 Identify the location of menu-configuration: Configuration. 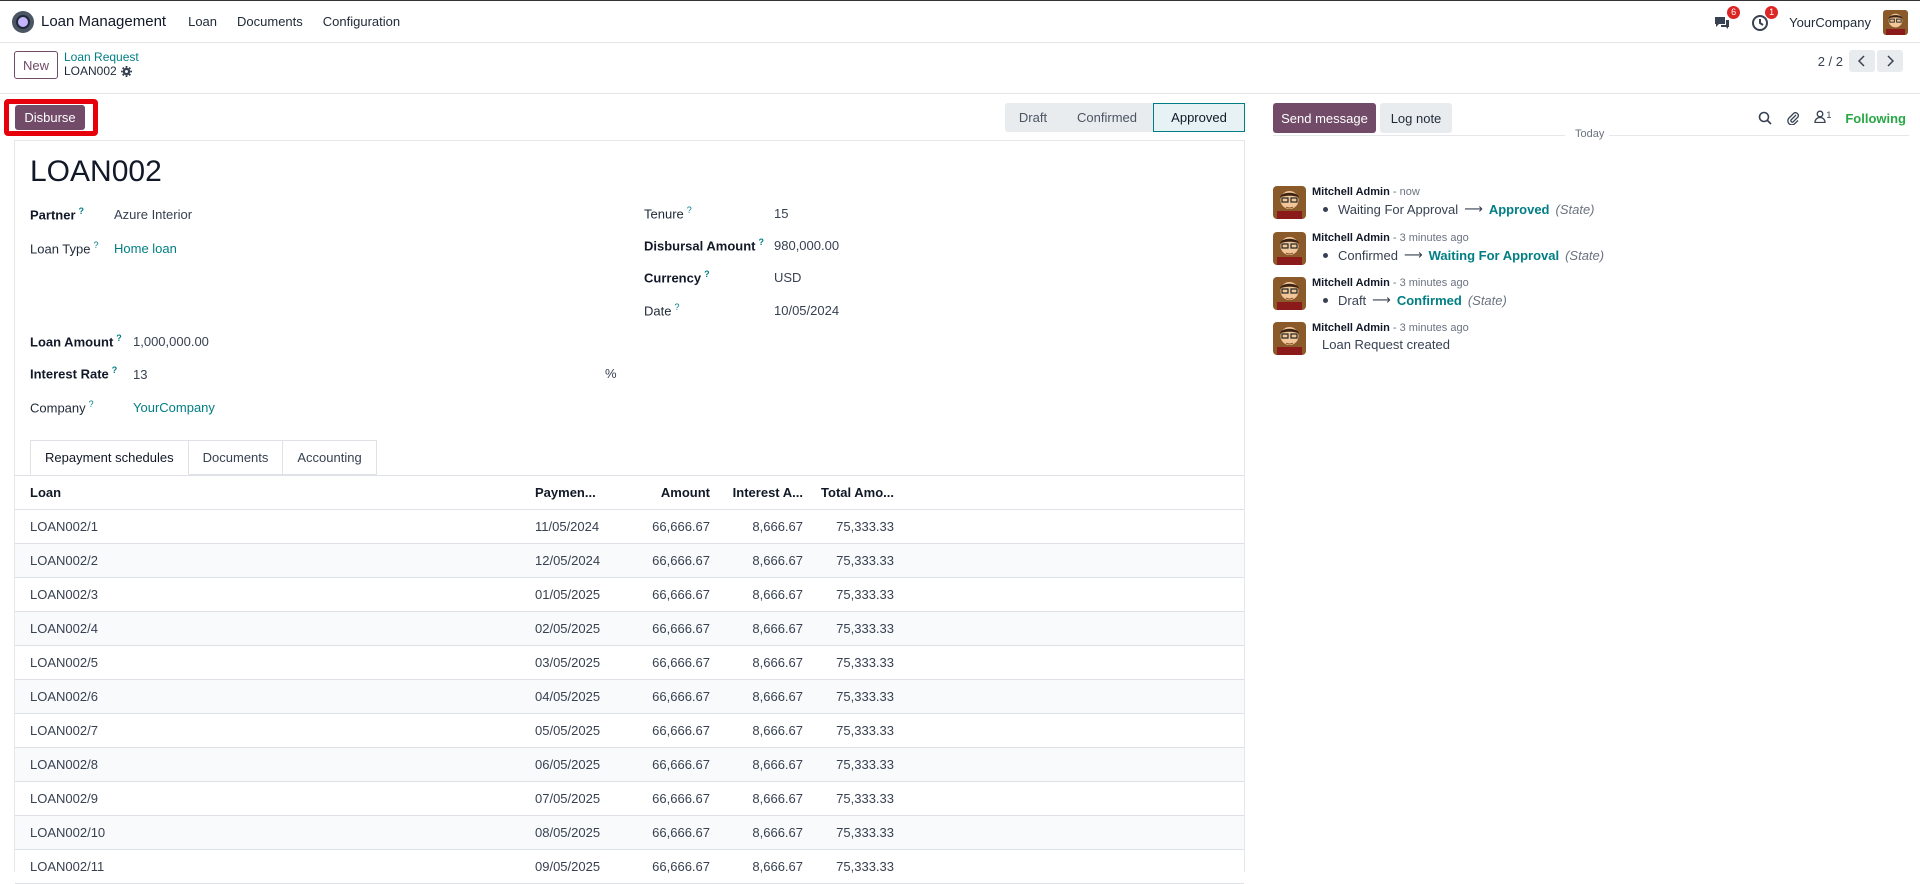
(361, 21).